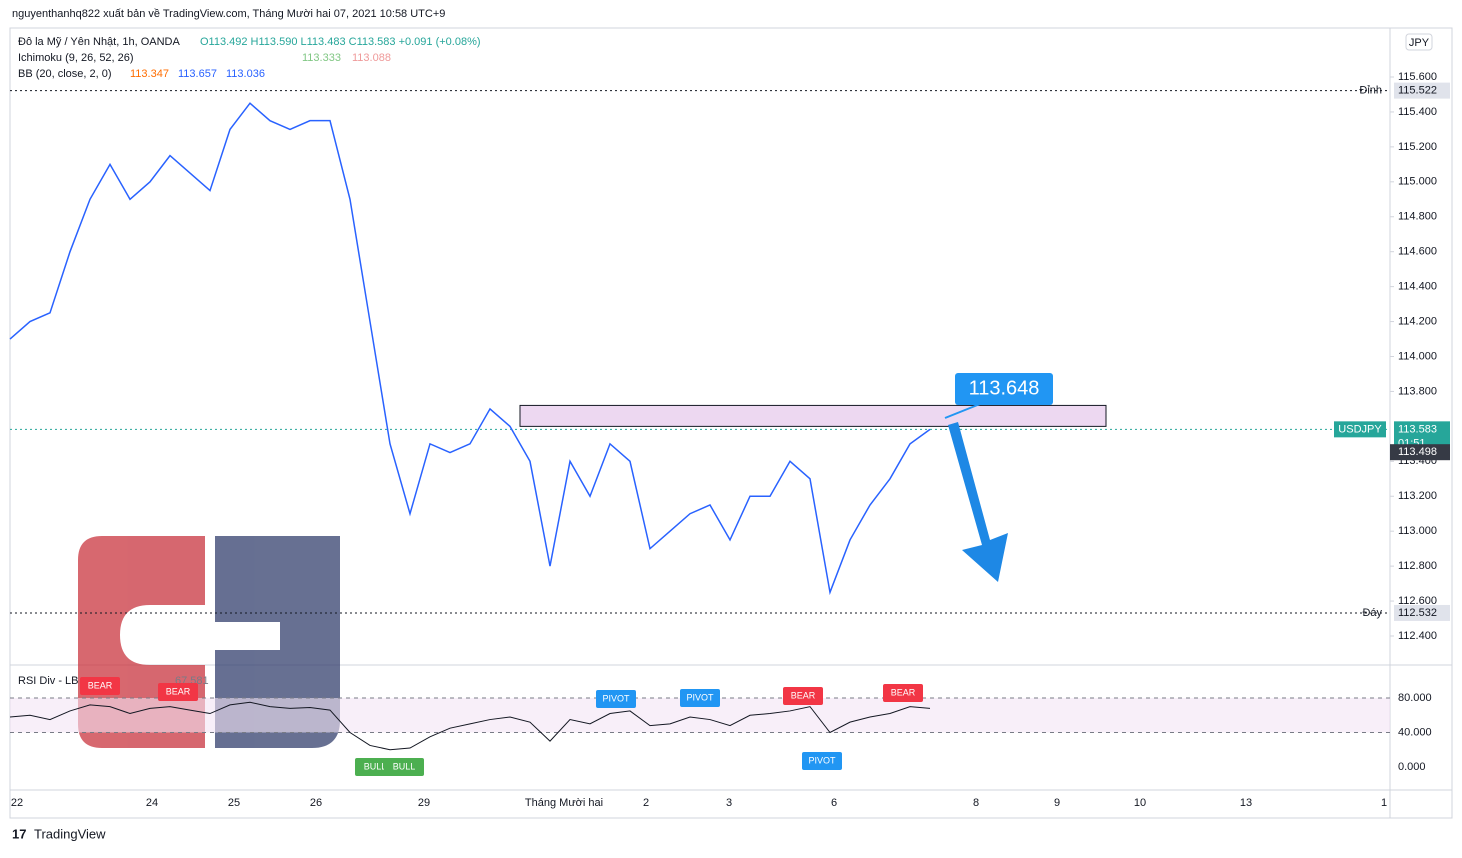  Describe the element at coordinates (813, 415) in the screenshot. I see `zone` at that location.